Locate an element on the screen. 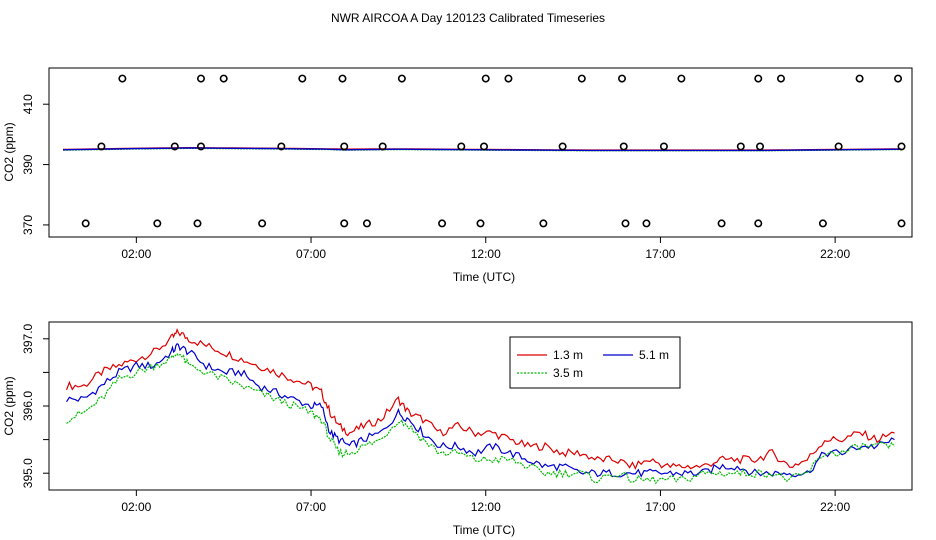 This screenshot has height=540, width=936. top-x-axis: 02:00 07:00 12:00 17:00 22:00 is located at coordinates (485, 249).